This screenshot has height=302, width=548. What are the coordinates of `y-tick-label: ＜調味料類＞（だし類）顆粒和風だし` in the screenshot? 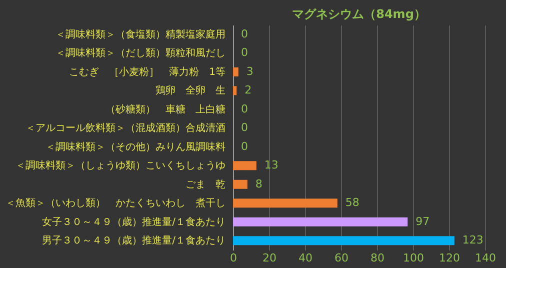 It's located at (141, 53).